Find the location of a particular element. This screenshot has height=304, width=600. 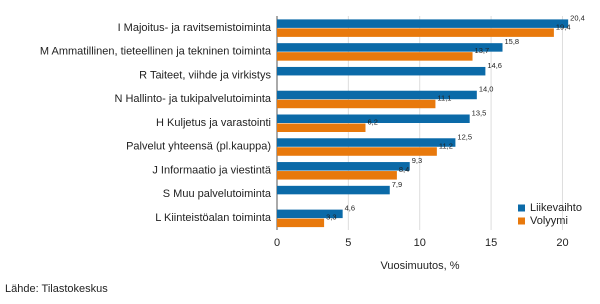

y-tick-label: N Hallinto- ja tukipalvelutoiminta is located at coordinates (192, 99).